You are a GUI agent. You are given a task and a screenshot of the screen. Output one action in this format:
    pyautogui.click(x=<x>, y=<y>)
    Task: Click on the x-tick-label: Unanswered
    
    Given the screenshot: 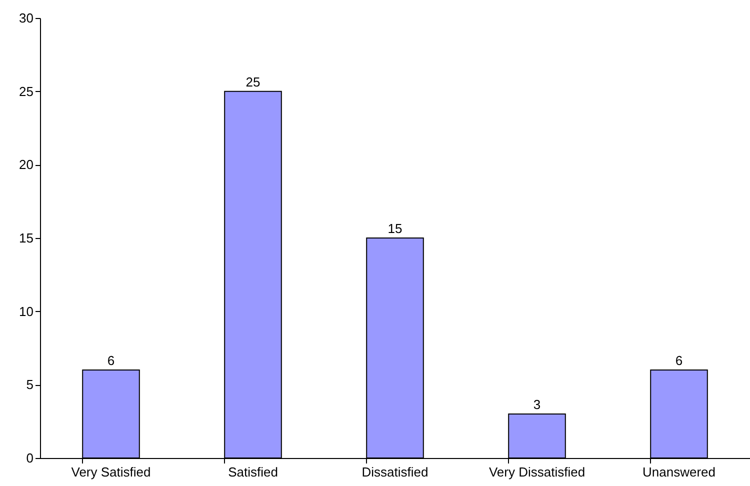 What is the action you would take?
    pyautogui.click(x=679, y=472)
    